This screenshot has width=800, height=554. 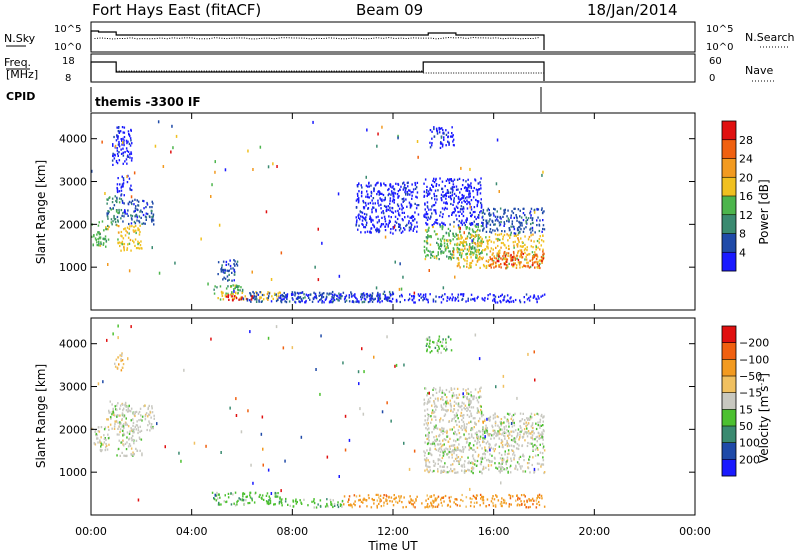 I want to click on colorbar-tick-label: 24, so click(x=746, y=159).